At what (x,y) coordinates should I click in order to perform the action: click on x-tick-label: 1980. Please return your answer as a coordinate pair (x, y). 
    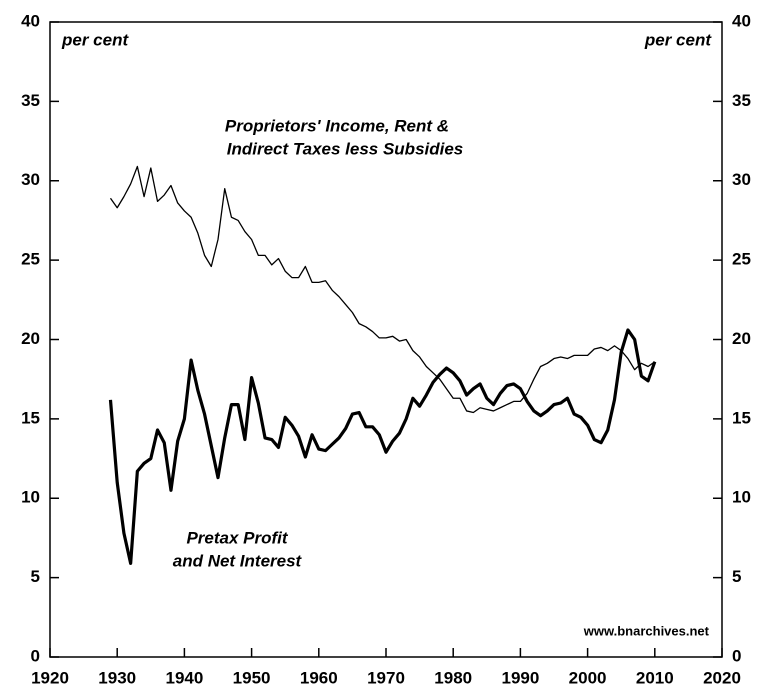
    Looking at the image, I should click on (453, 677).